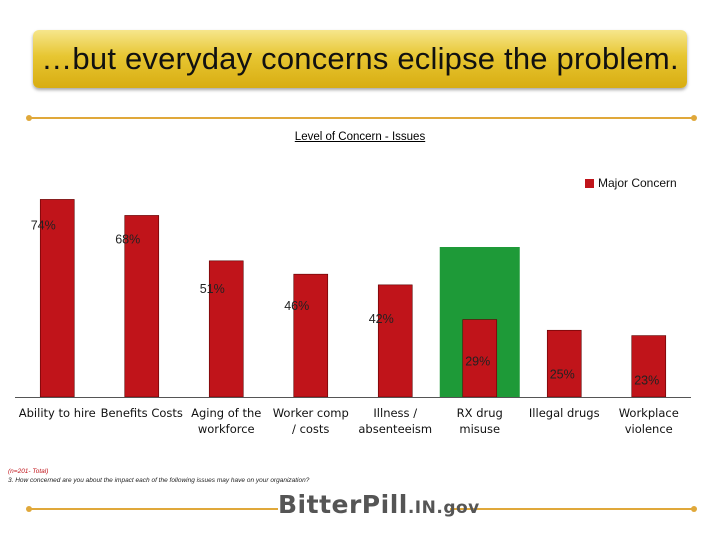  What do you see at coordinates (28, 471) in the screenshot?
I see `footnote-sample-size: (n=201- Total)` at bounding box center [28, 471].